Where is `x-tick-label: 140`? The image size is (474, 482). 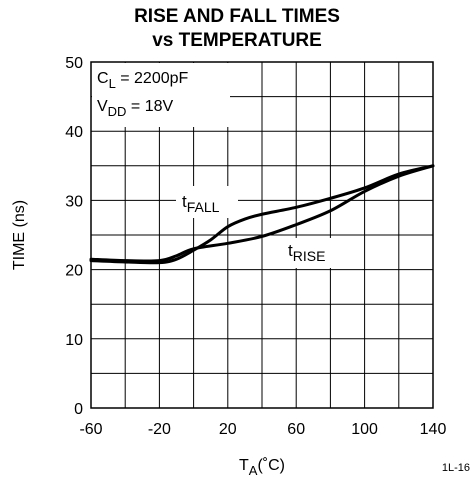 x-tick-label: 140 is located at coordinates (433, 429).